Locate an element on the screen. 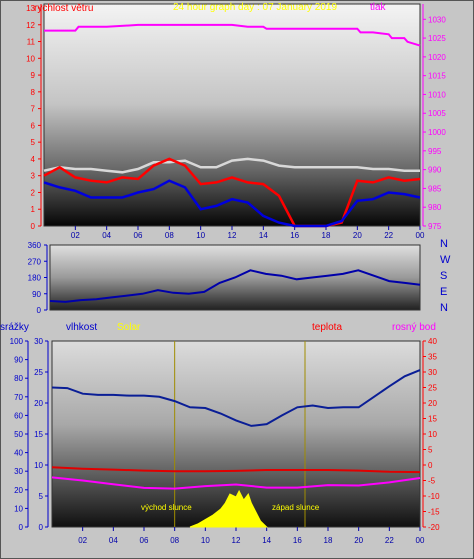  y-left-tick-label: 2 is located at coordinates (33, 192).